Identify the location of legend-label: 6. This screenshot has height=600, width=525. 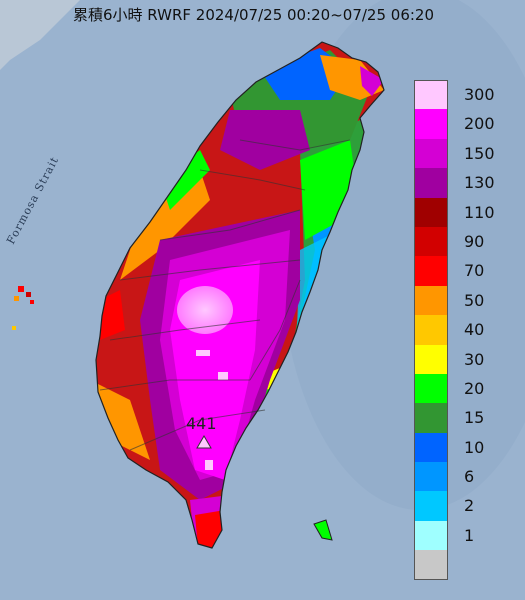
(469, 477).